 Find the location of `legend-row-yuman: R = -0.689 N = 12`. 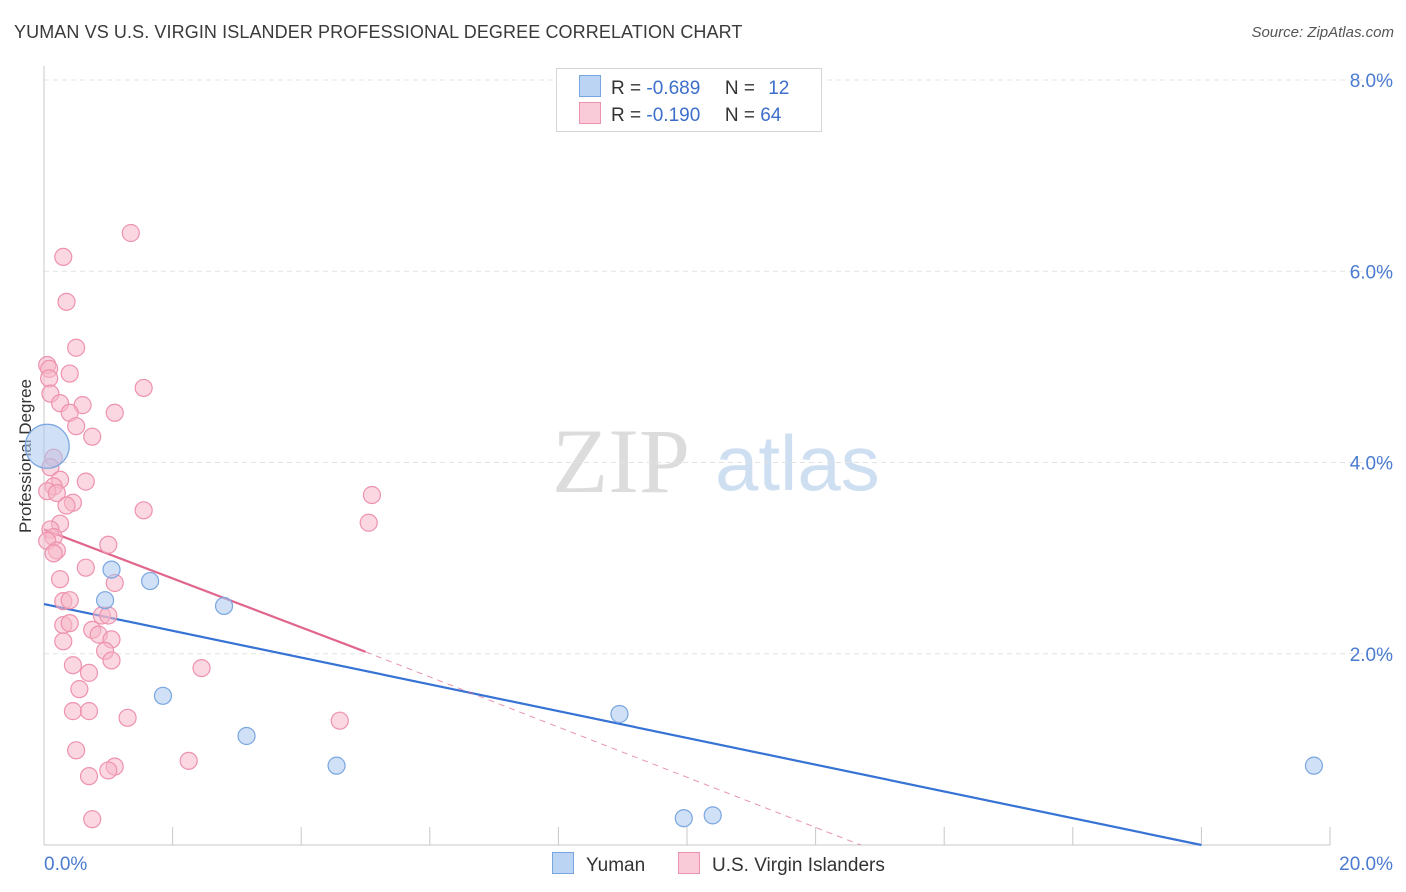

legend-row-yuman: R = -0.689 N = 12 is located at coordinates (684, 87).